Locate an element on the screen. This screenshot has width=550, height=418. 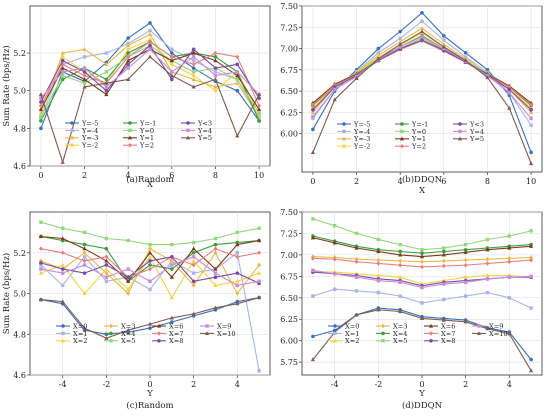
y-tick-label: 7.50 is located at coordinates (289, 212).